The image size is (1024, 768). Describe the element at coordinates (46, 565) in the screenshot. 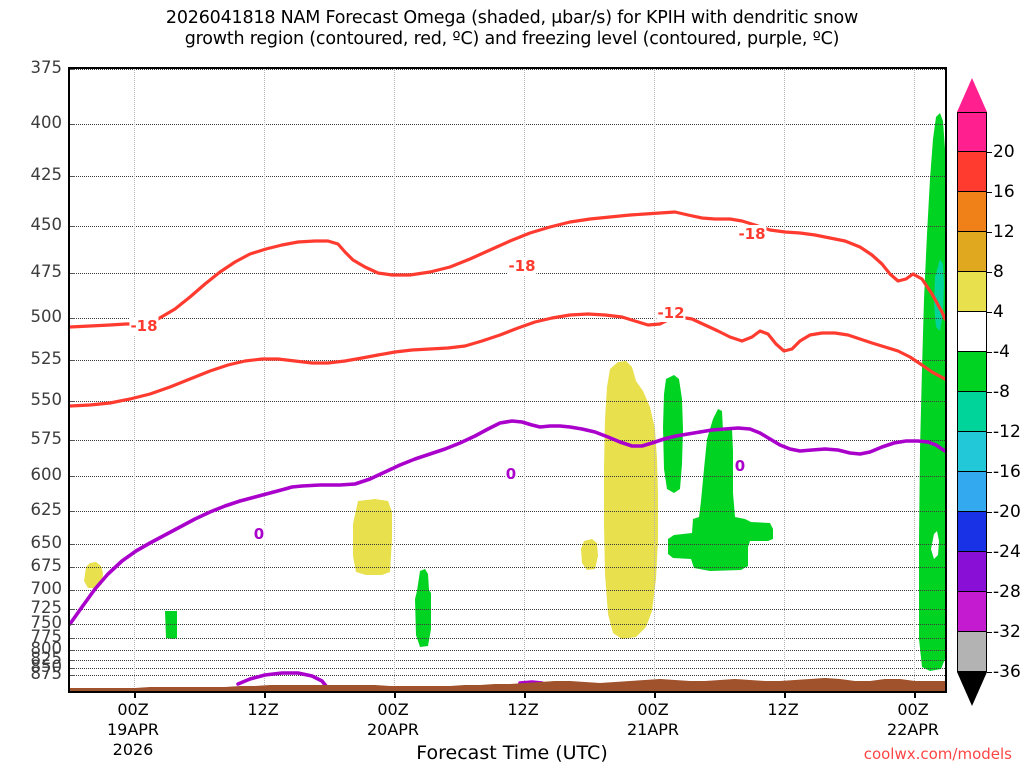

I see `y-axis-label: 675` at that location.